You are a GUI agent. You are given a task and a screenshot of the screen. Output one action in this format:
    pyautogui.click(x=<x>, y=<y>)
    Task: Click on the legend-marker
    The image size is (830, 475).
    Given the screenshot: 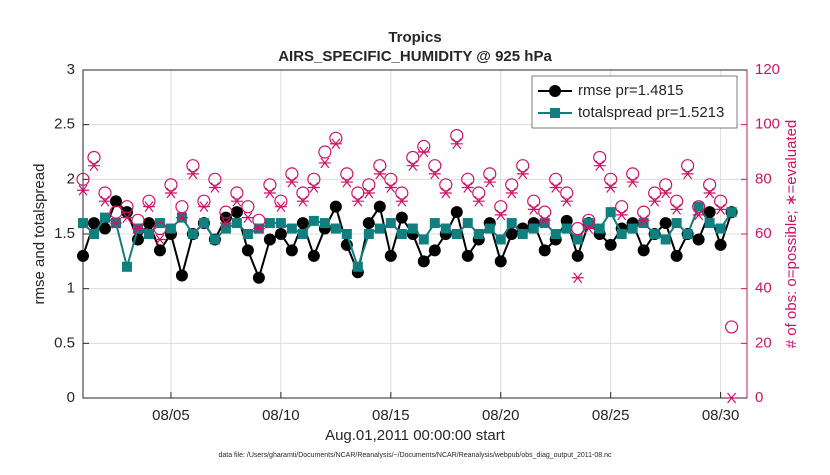 What is the action you would take?
    pyautogui.click(x=555, y=91)
    